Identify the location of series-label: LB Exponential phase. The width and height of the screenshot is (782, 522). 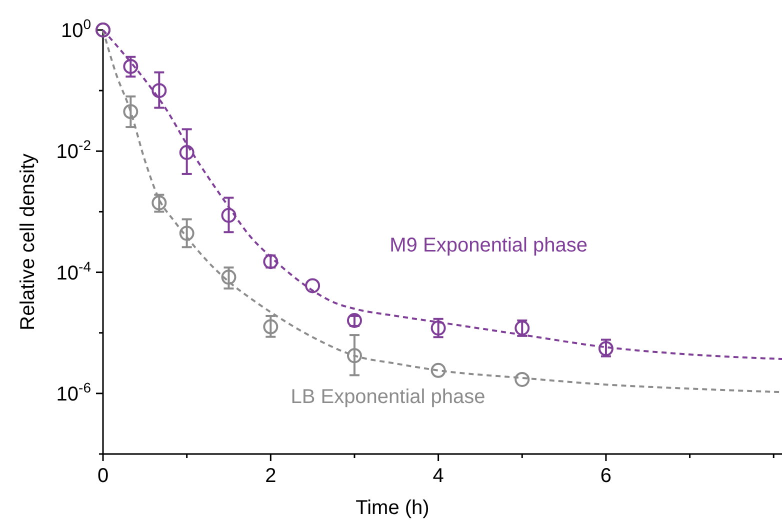
(388, 397).